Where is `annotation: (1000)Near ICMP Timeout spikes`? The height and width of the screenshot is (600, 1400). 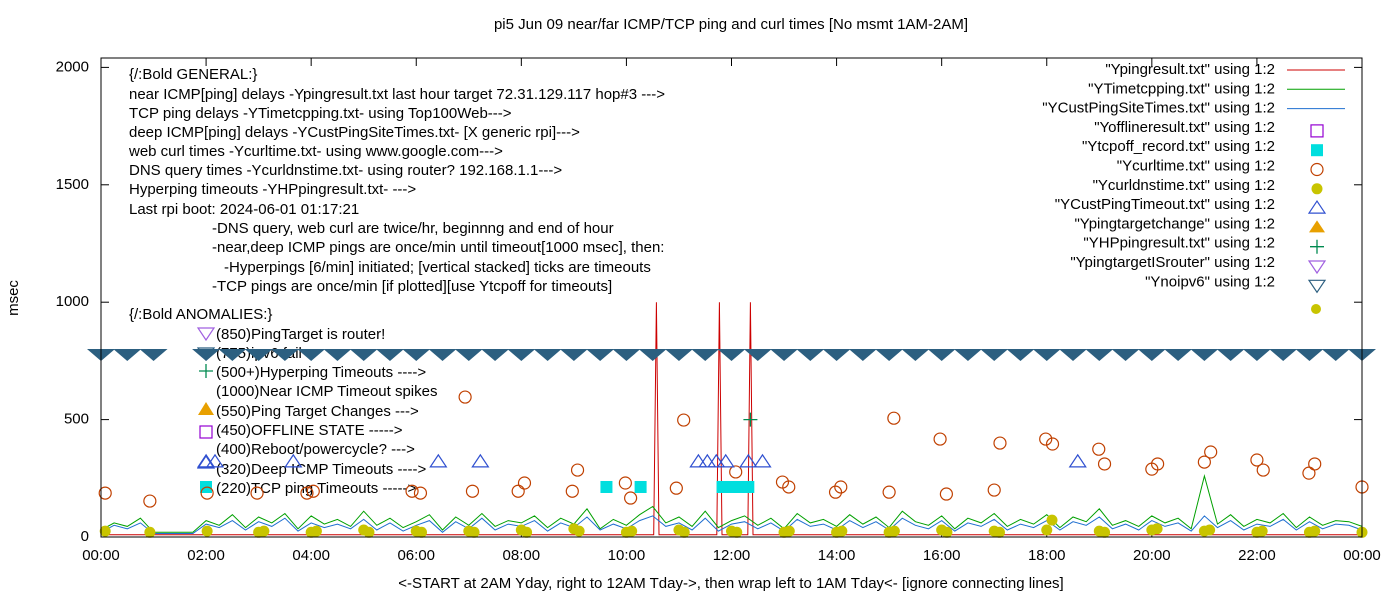 annotation: (1000)Near ICMP Timeout spikes is located at coordinates (326, 391).